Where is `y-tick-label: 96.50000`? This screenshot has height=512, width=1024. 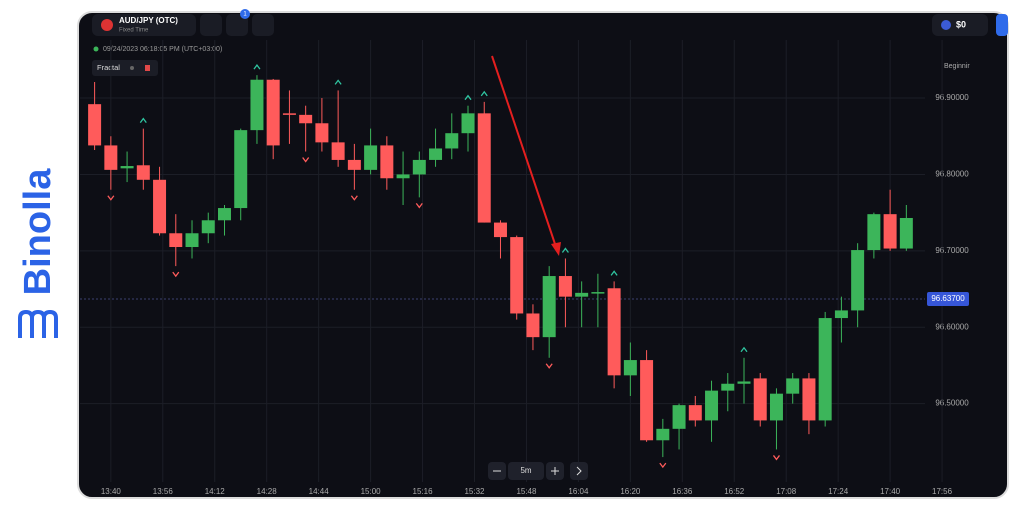 y-tick-label: 96.50000 is located at coordinates (952, 403).